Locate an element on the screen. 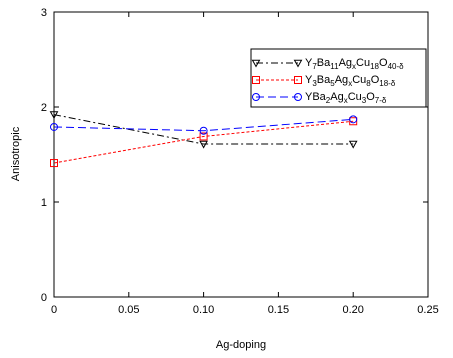 The height and width of the screenshot is (358, 453). x-tick-label: 0 is located at coordinates (54, 310).